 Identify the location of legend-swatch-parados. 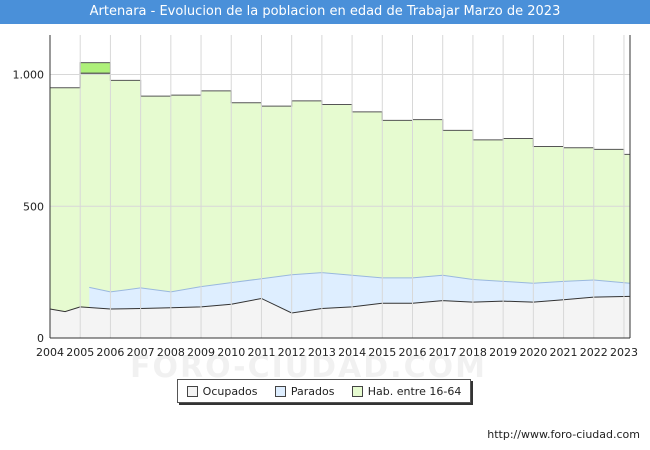
(280, 391).